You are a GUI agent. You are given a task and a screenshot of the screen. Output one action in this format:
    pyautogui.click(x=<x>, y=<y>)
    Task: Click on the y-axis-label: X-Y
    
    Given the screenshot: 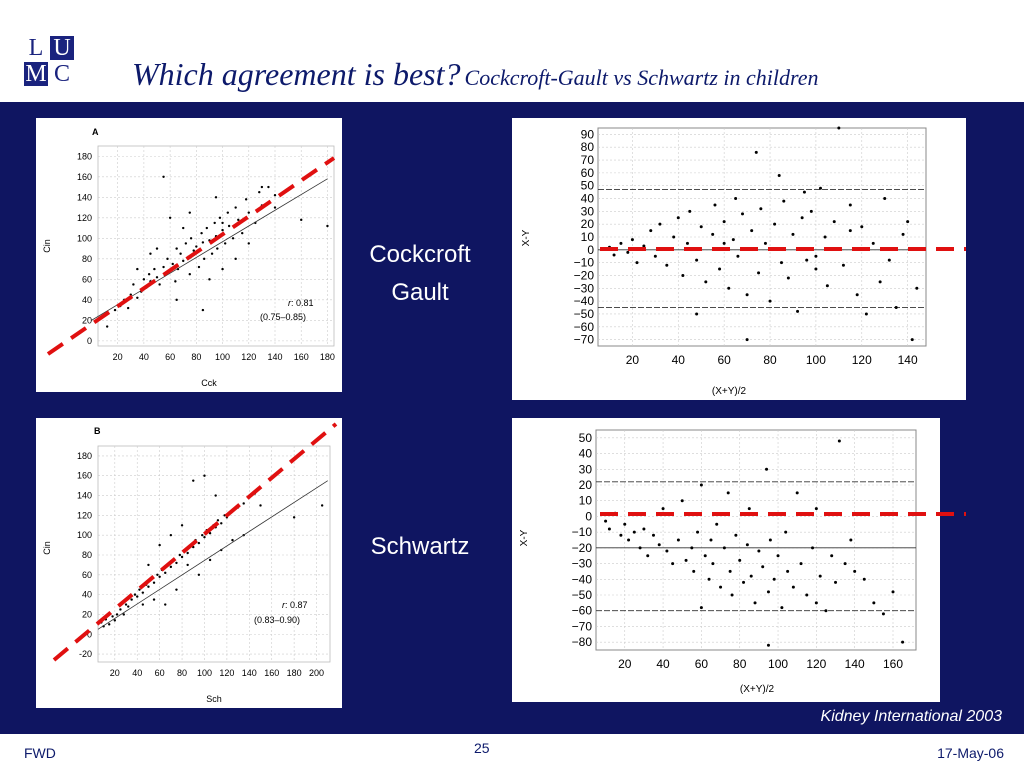 What is the action you would take?
    pyautogui.click(x=526, y=237)
    